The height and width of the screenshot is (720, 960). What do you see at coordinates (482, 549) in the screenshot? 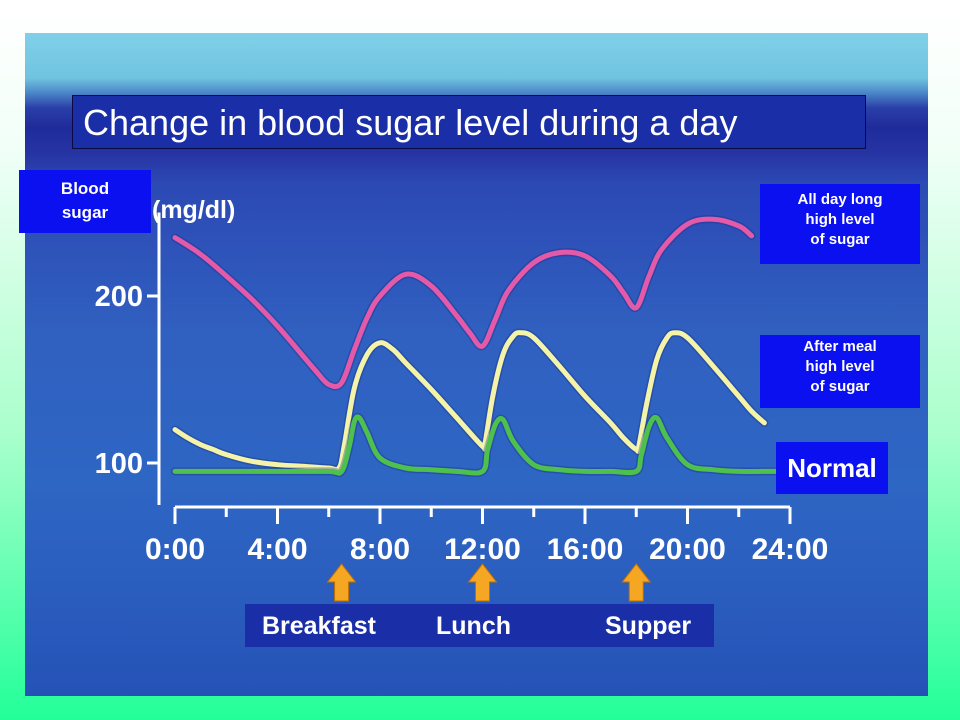
I see `x-tick-label: 12:00` at bounding box center [482, 549].